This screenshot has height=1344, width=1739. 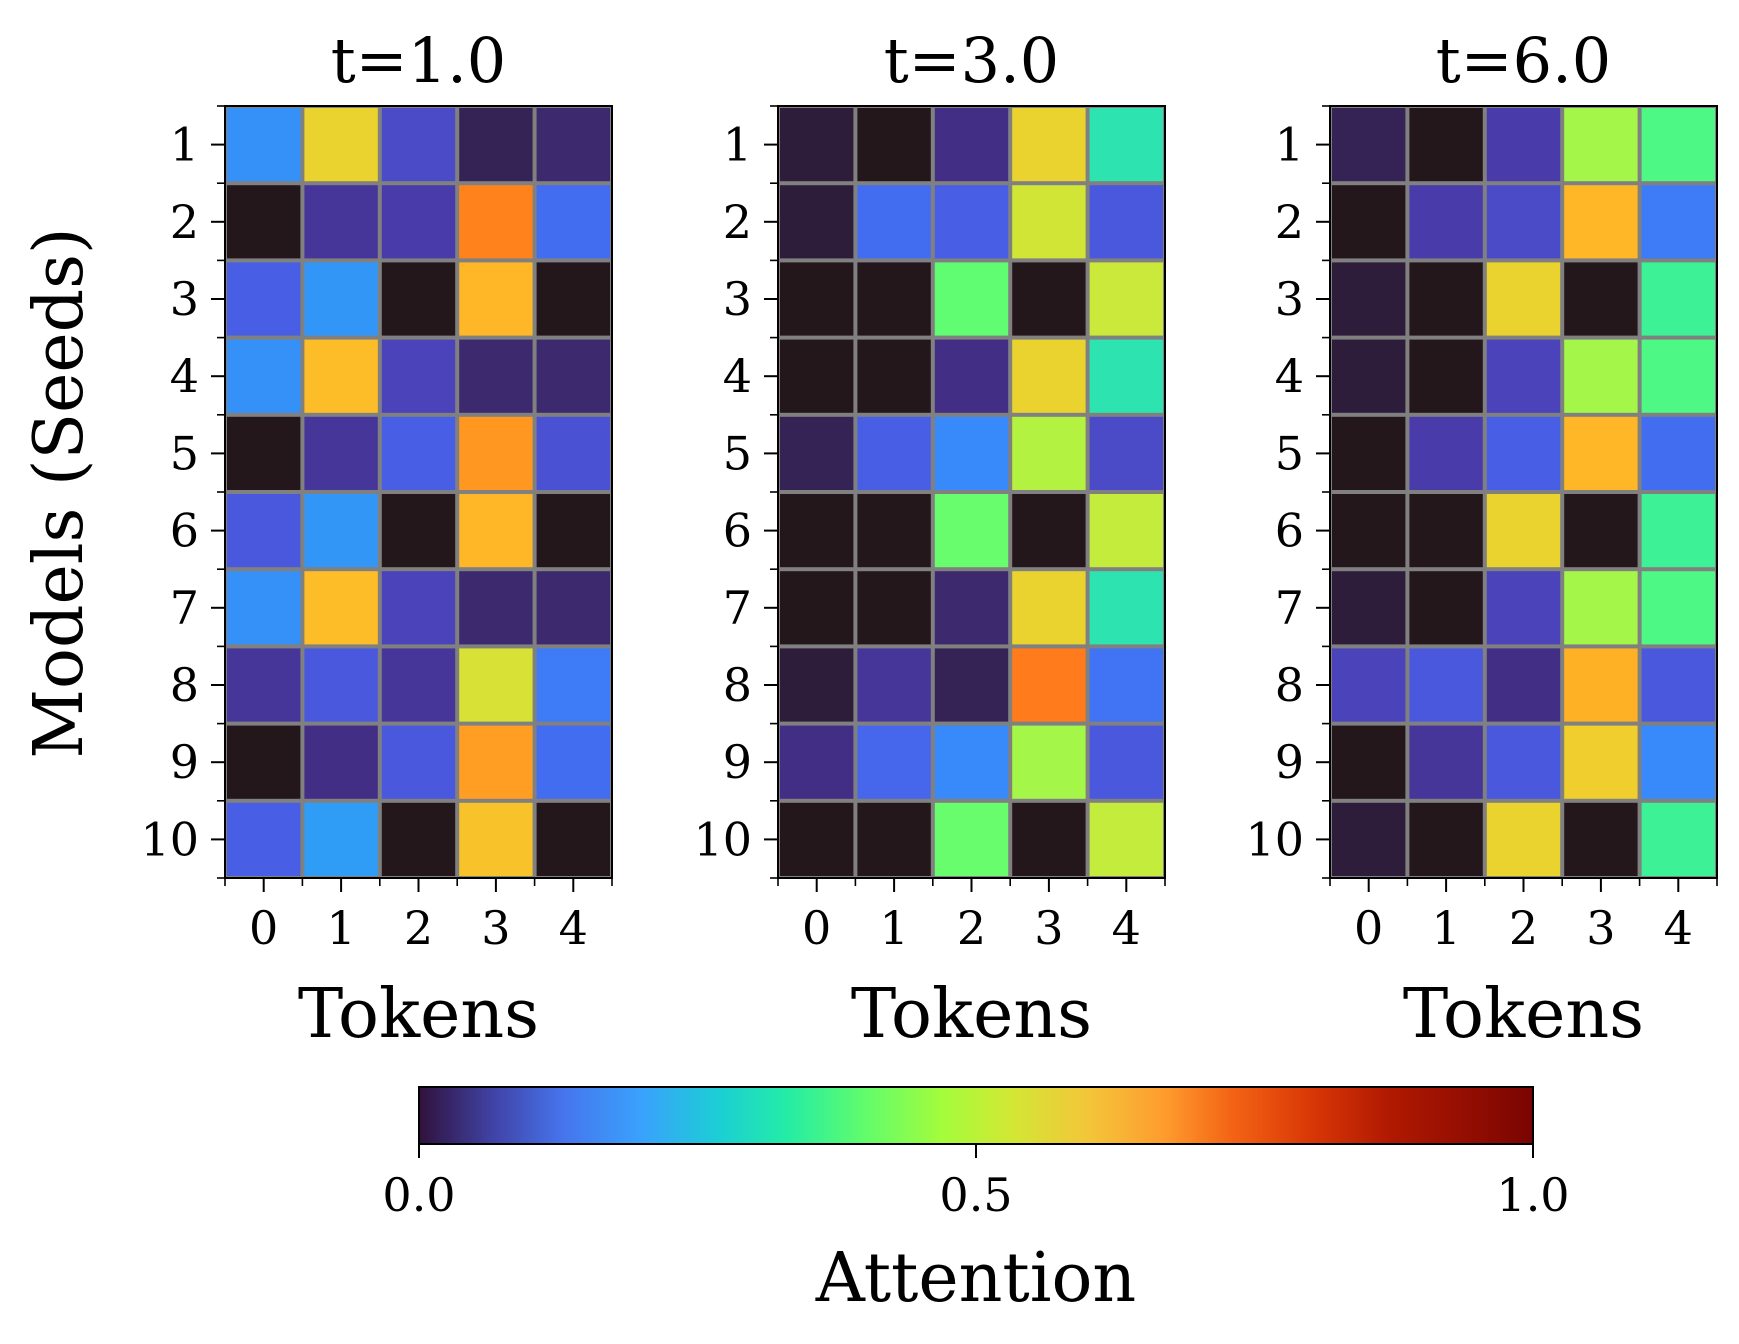 I want to click on panel-title: t=6.0, so click(x=1523, y=60).